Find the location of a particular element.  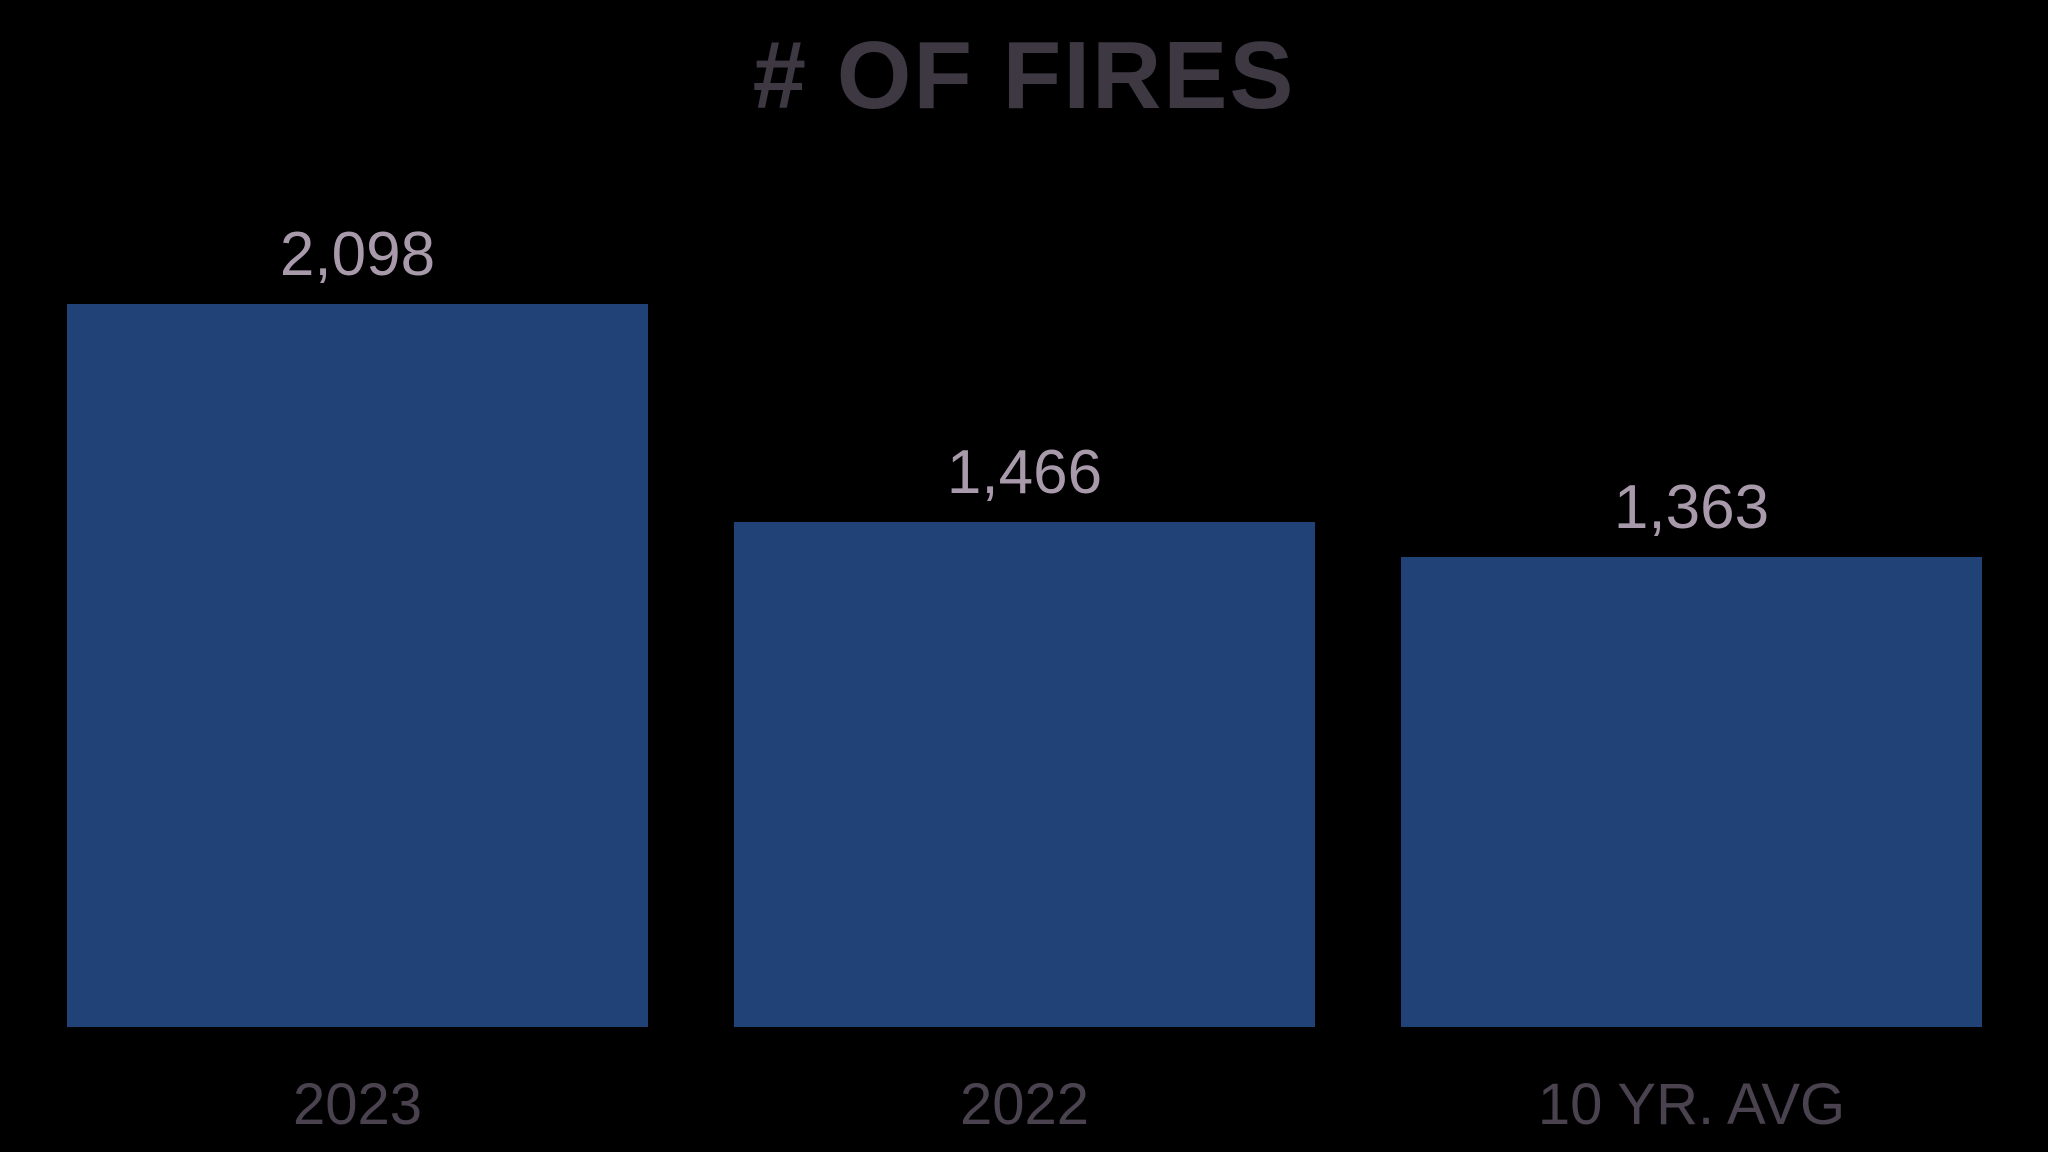

value-label: 2,098 is located at coordinates (357, 254).